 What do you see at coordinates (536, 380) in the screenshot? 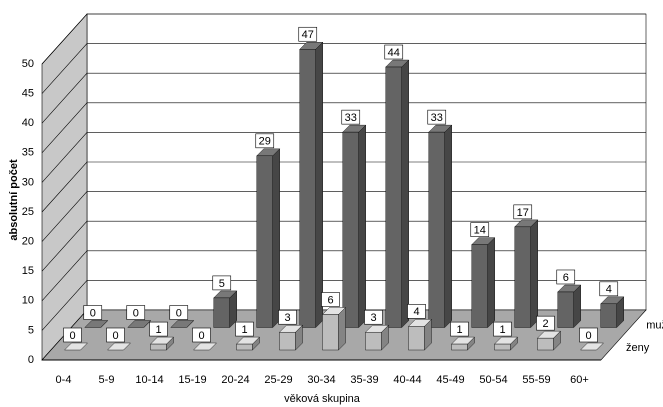
I see `x-tick-label: 55-59` at bounding box center [536, 380].